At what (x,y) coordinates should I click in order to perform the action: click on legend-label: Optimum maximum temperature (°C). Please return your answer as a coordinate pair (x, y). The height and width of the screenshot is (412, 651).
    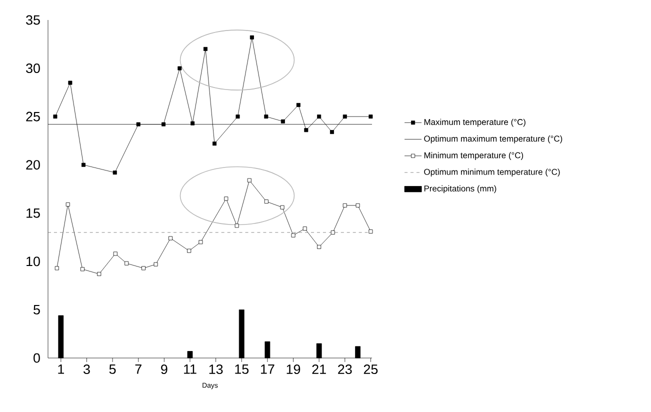
    Looking at the image, I should click on (493, 139).